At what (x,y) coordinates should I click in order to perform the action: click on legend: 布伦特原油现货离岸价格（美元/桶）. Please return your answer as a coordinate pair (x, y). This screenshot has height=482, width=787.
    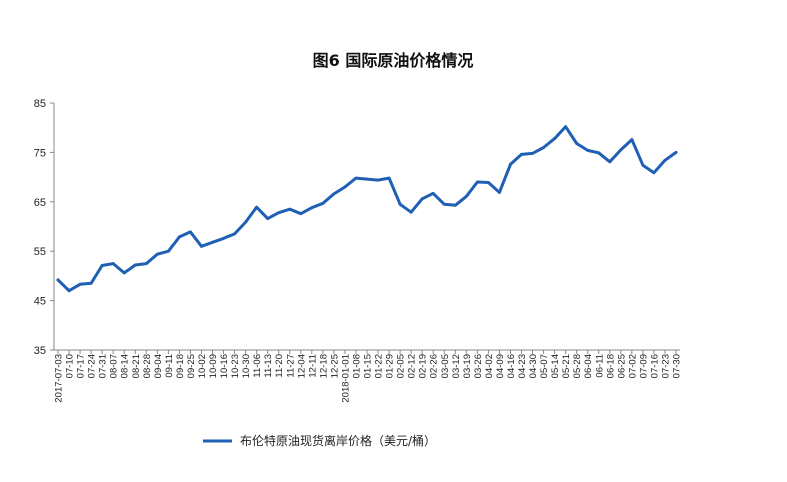
    Looking at the image, I should click on (319, 440).